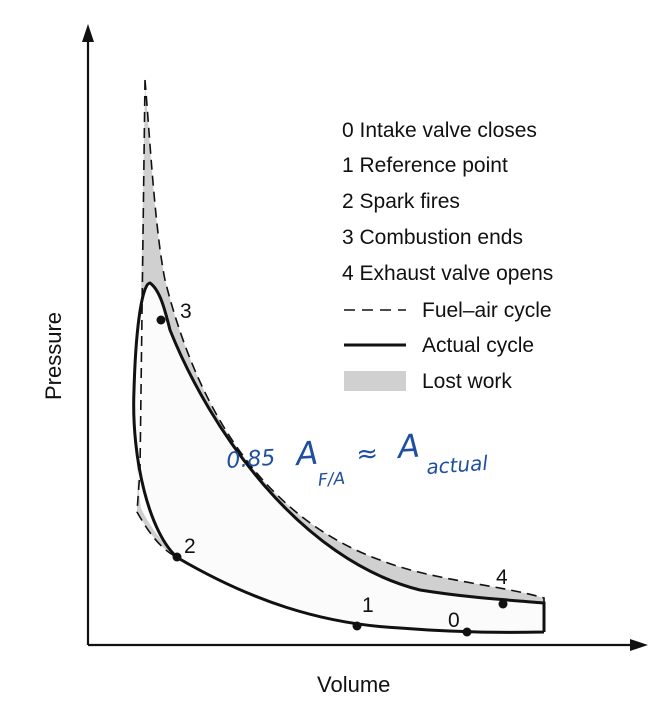  What do you see at coordinates (425, 165) in the screenshot?
I see `legend-item-1: 1 Reference point` at bounding box center [425, 165].